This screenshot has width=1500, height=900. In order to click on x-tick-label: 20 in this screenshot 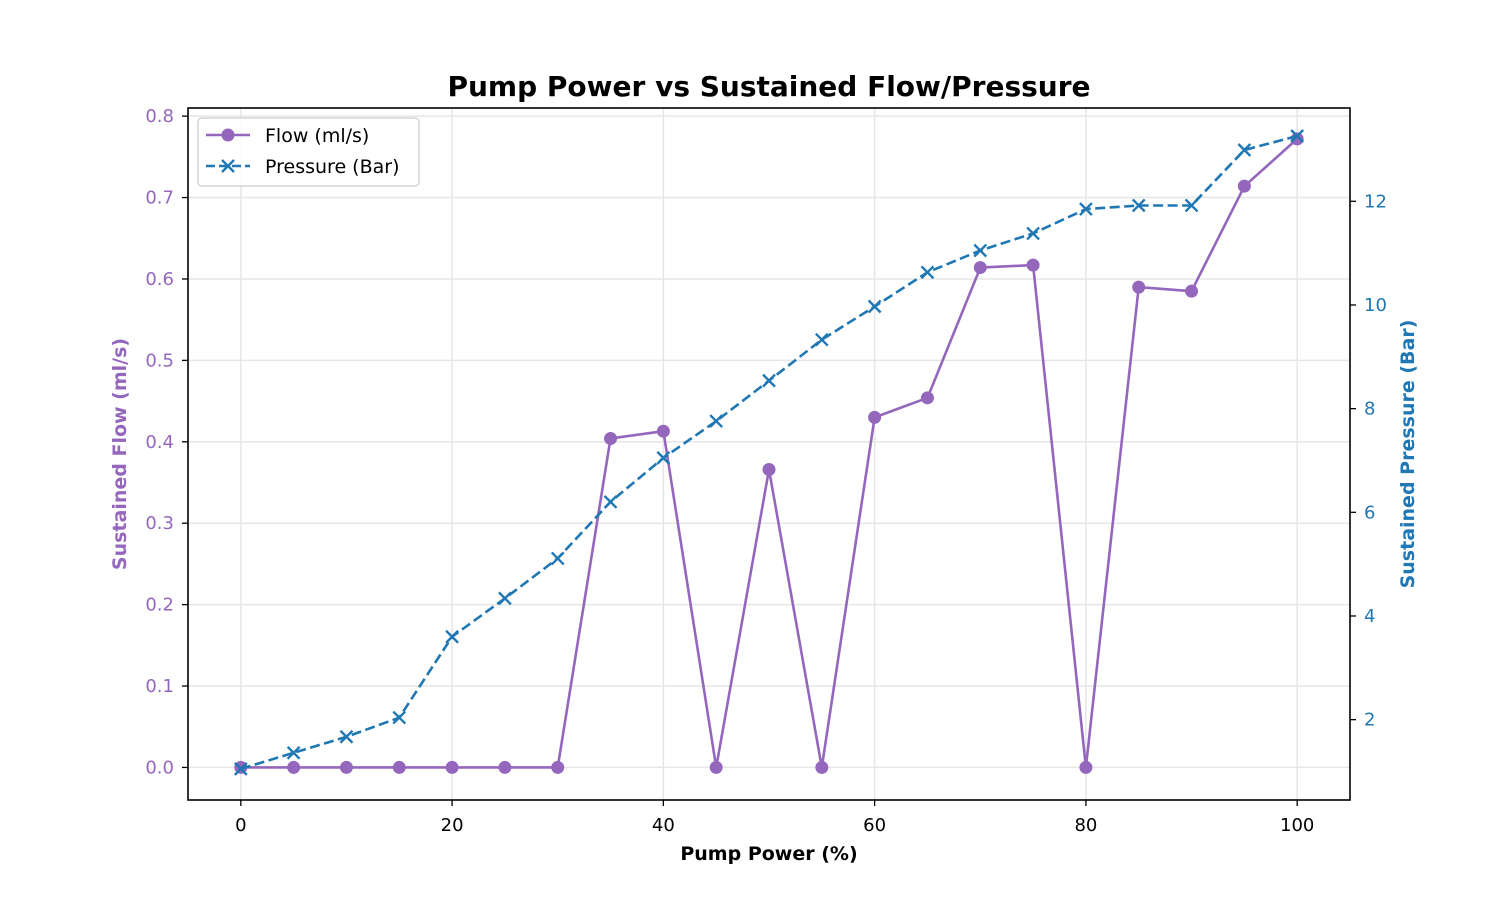, I will do `click(452, 825)`.